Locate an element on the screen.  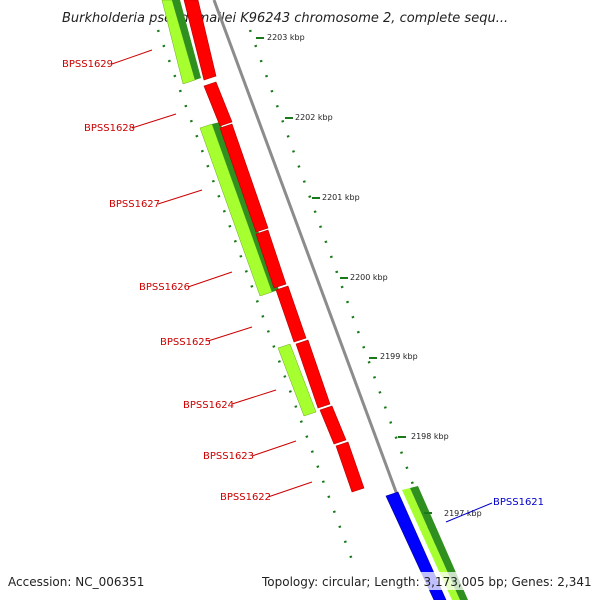
cds-segment-bpss1624 is located at coordinates (297, 380).